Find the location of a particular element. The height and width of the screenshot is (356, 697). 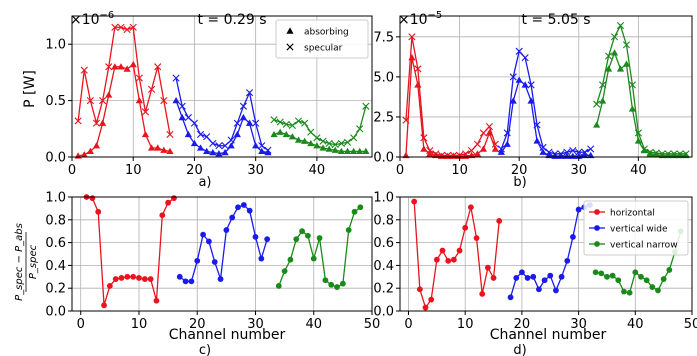

panel-label-c: c) is located at coordinates (205, 349).